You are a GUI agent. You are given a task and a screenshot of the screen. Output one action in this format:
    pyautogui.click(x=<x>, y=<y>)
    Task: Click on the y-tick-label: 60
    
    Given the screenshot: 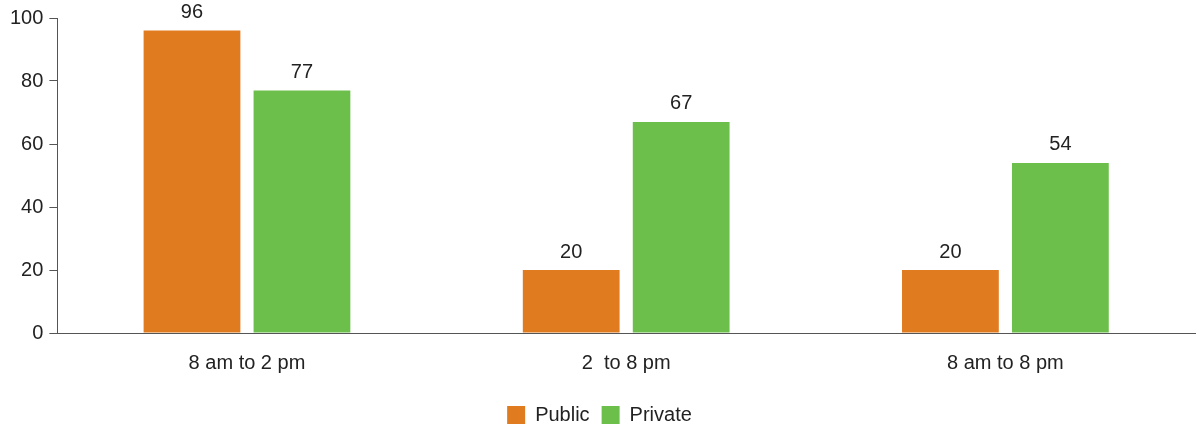 What is the action you would take?
    pyautogui.click(x=32, y=142)
    